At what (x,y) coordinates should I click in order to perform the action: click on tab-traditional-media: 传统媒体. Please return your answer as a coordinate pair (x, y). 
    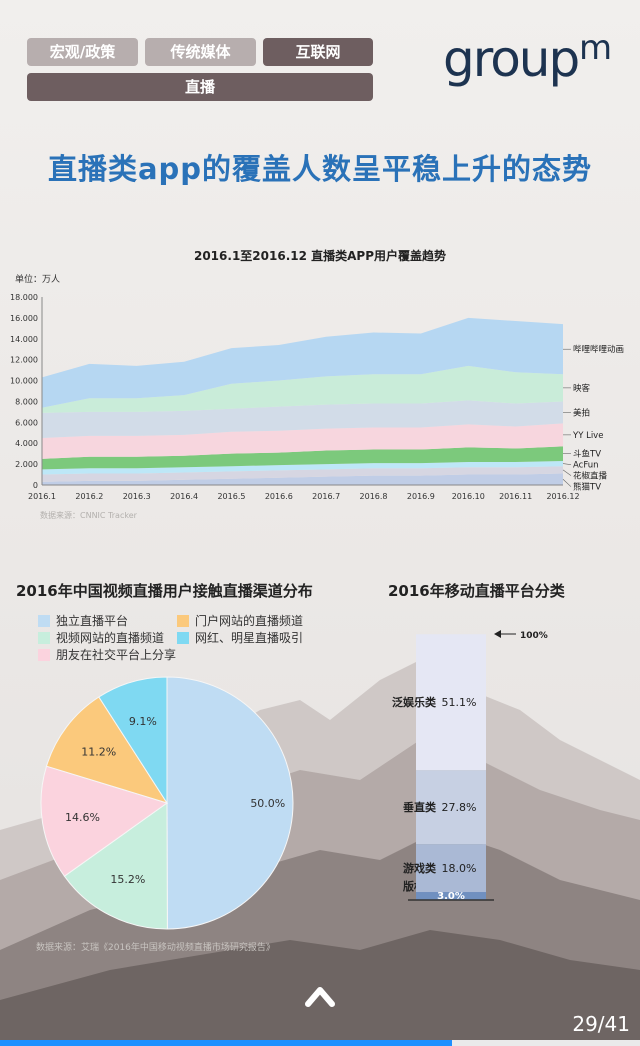
    Looking at the image, I should click on (200, 52).